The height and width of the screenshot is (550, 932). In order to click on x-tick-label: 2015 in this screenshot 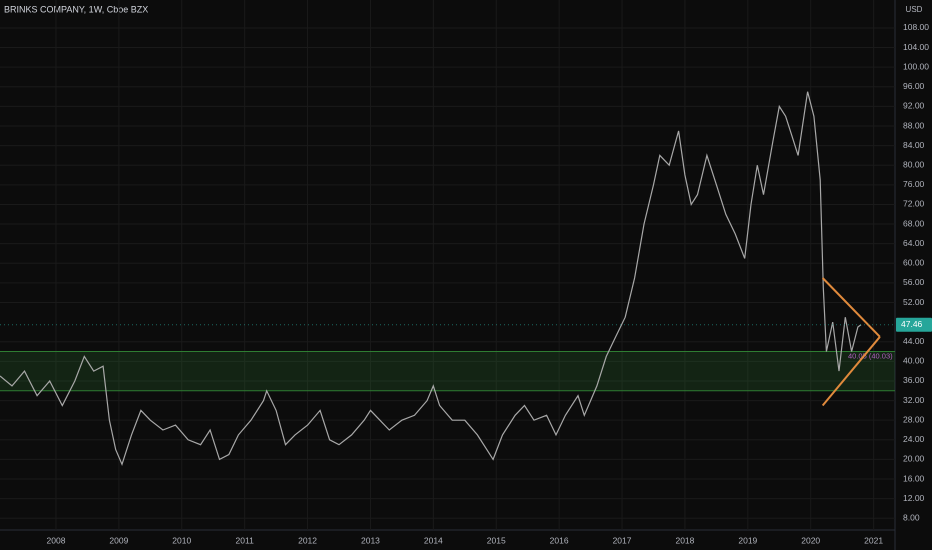, I will do `click(496, 540)`.